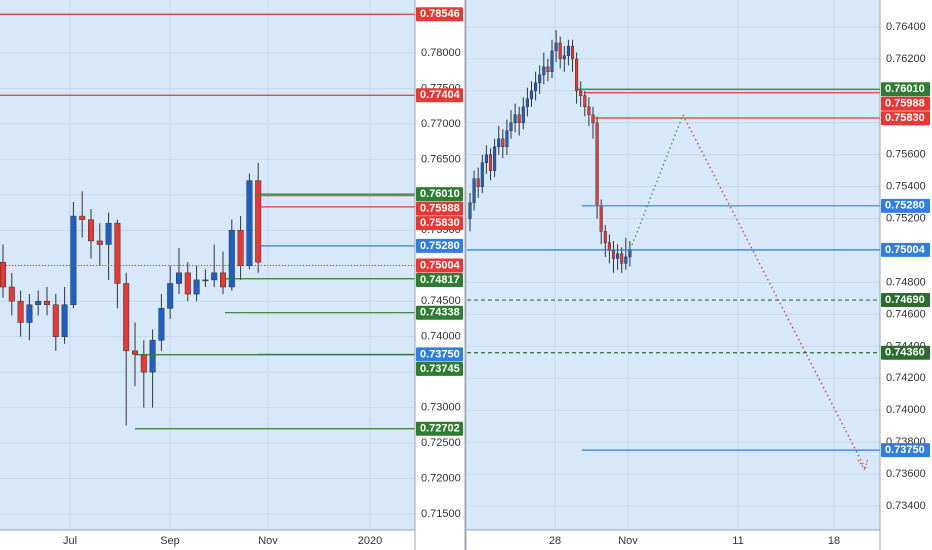  What do you see at coordinates (370, 541) in the screenshot?
I see `x-tick-label: 2020` at bounding box center [370, 541].